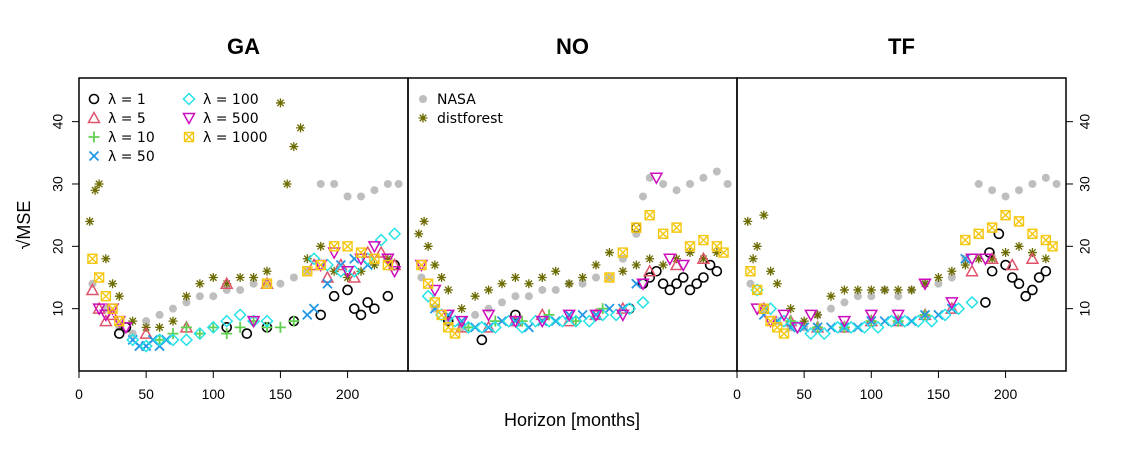 This screenshot has height=450, width=1125. Describe the element at coordinates (131, 157) in the screenshot. I see `legend-label: λ = 50` at that location.